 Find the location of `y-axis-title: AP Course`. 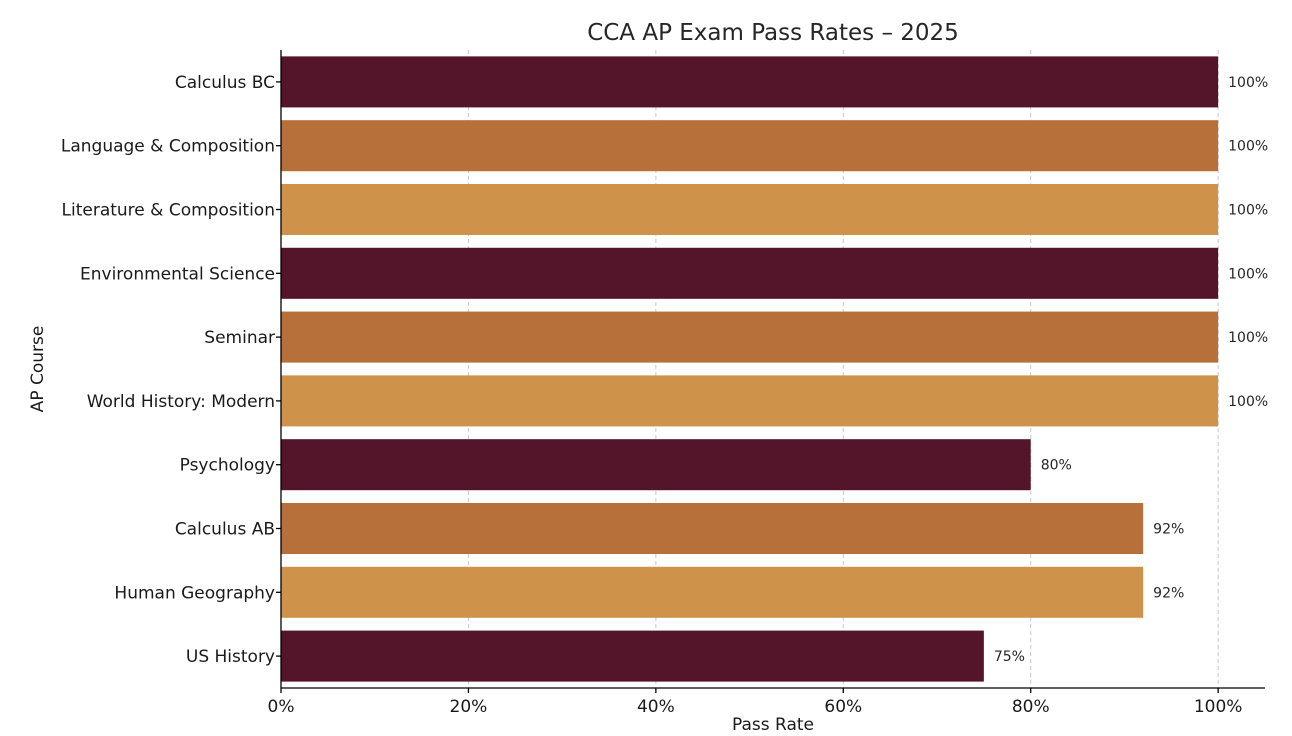

y-axis-title: AP Course is located at coordinates (38, 369).